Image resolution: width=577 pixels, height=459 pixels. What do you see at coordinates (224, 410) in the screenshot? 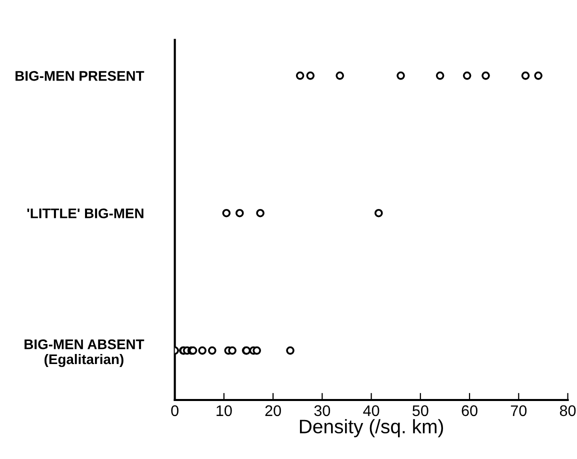
I see `x-tick-label: 10` at bounding box center [224, 410].